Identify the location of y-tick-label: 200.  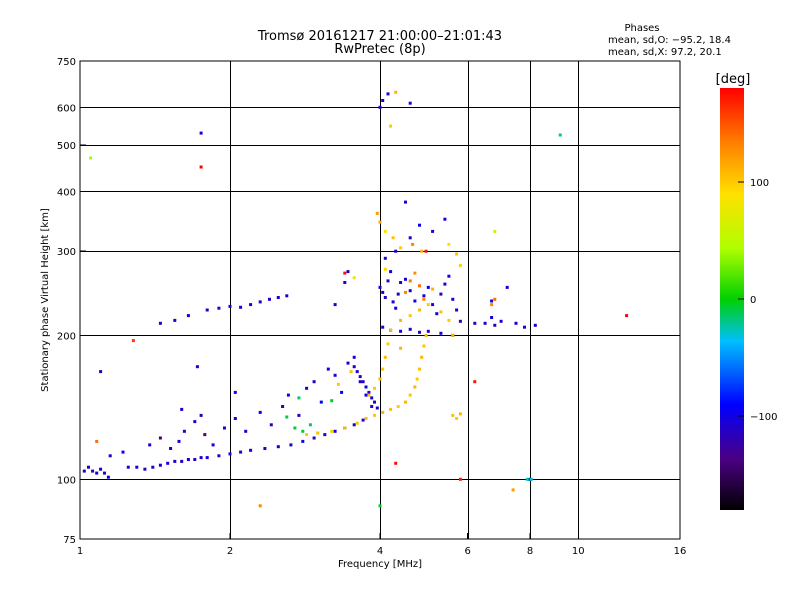
(66, 336).